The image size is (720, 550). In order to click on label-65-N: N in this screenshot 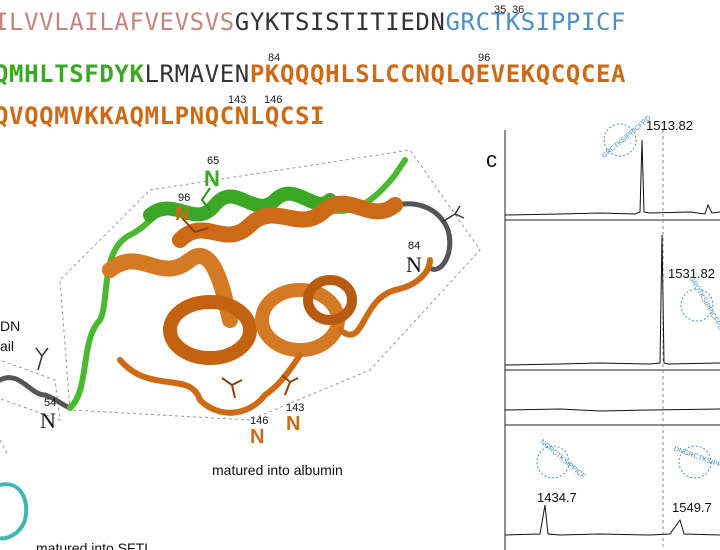, I will do `click(212, 178)`.